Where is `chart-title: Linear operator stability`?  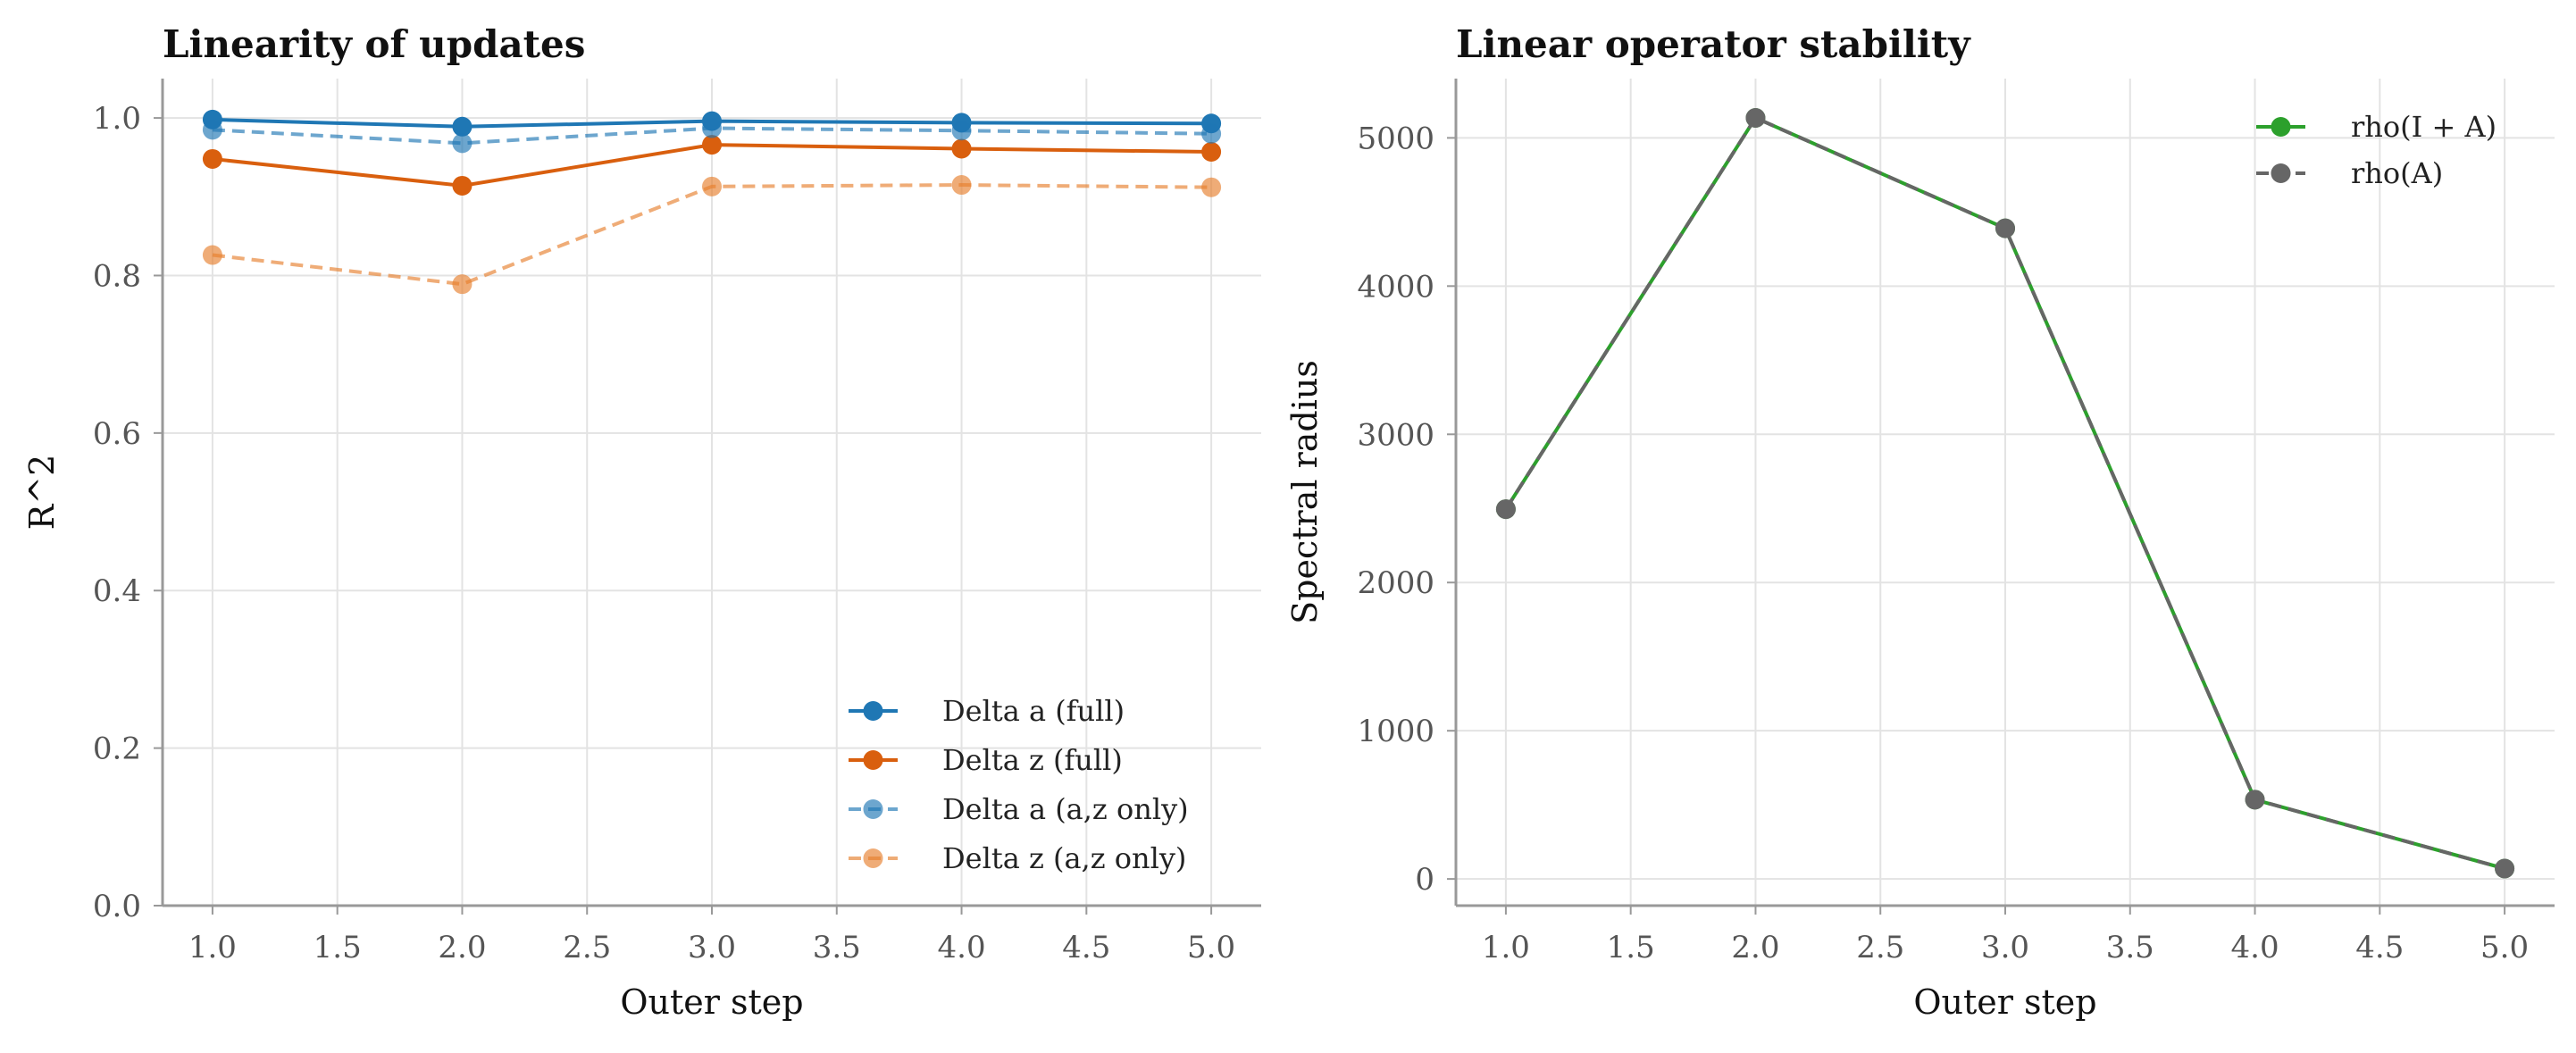 chart-title: Linear operator stability is located at coordinates (1714, 44).